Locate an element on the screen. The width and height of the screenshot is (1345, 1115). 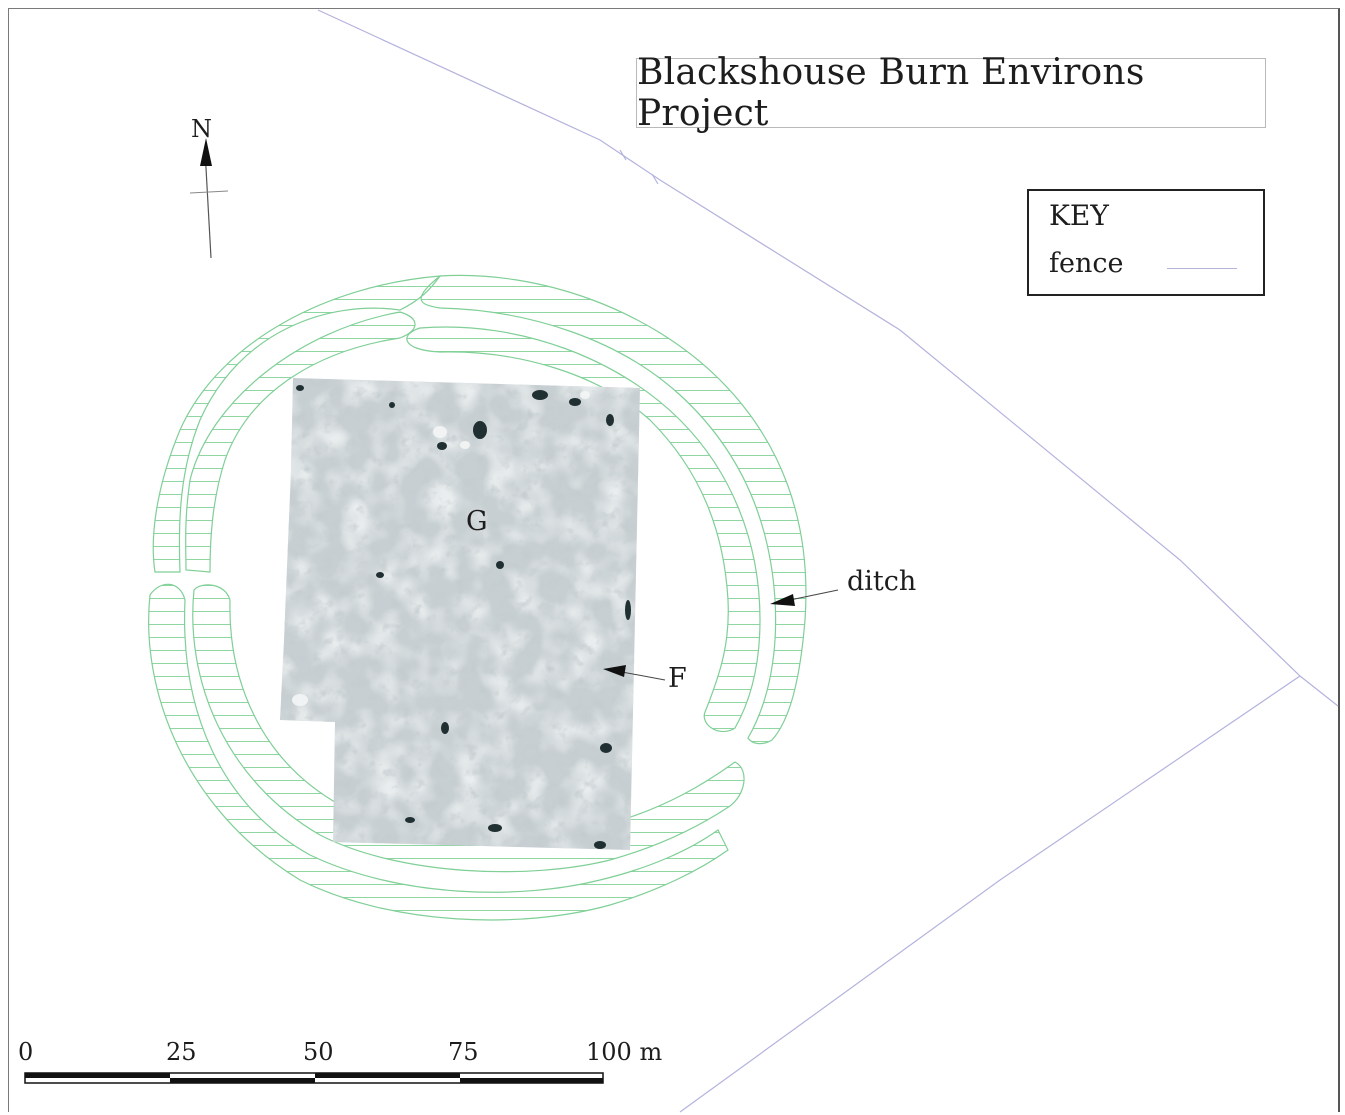
title-box: Blackshouse Burn Environs Project is located at coordinates (951, 93).